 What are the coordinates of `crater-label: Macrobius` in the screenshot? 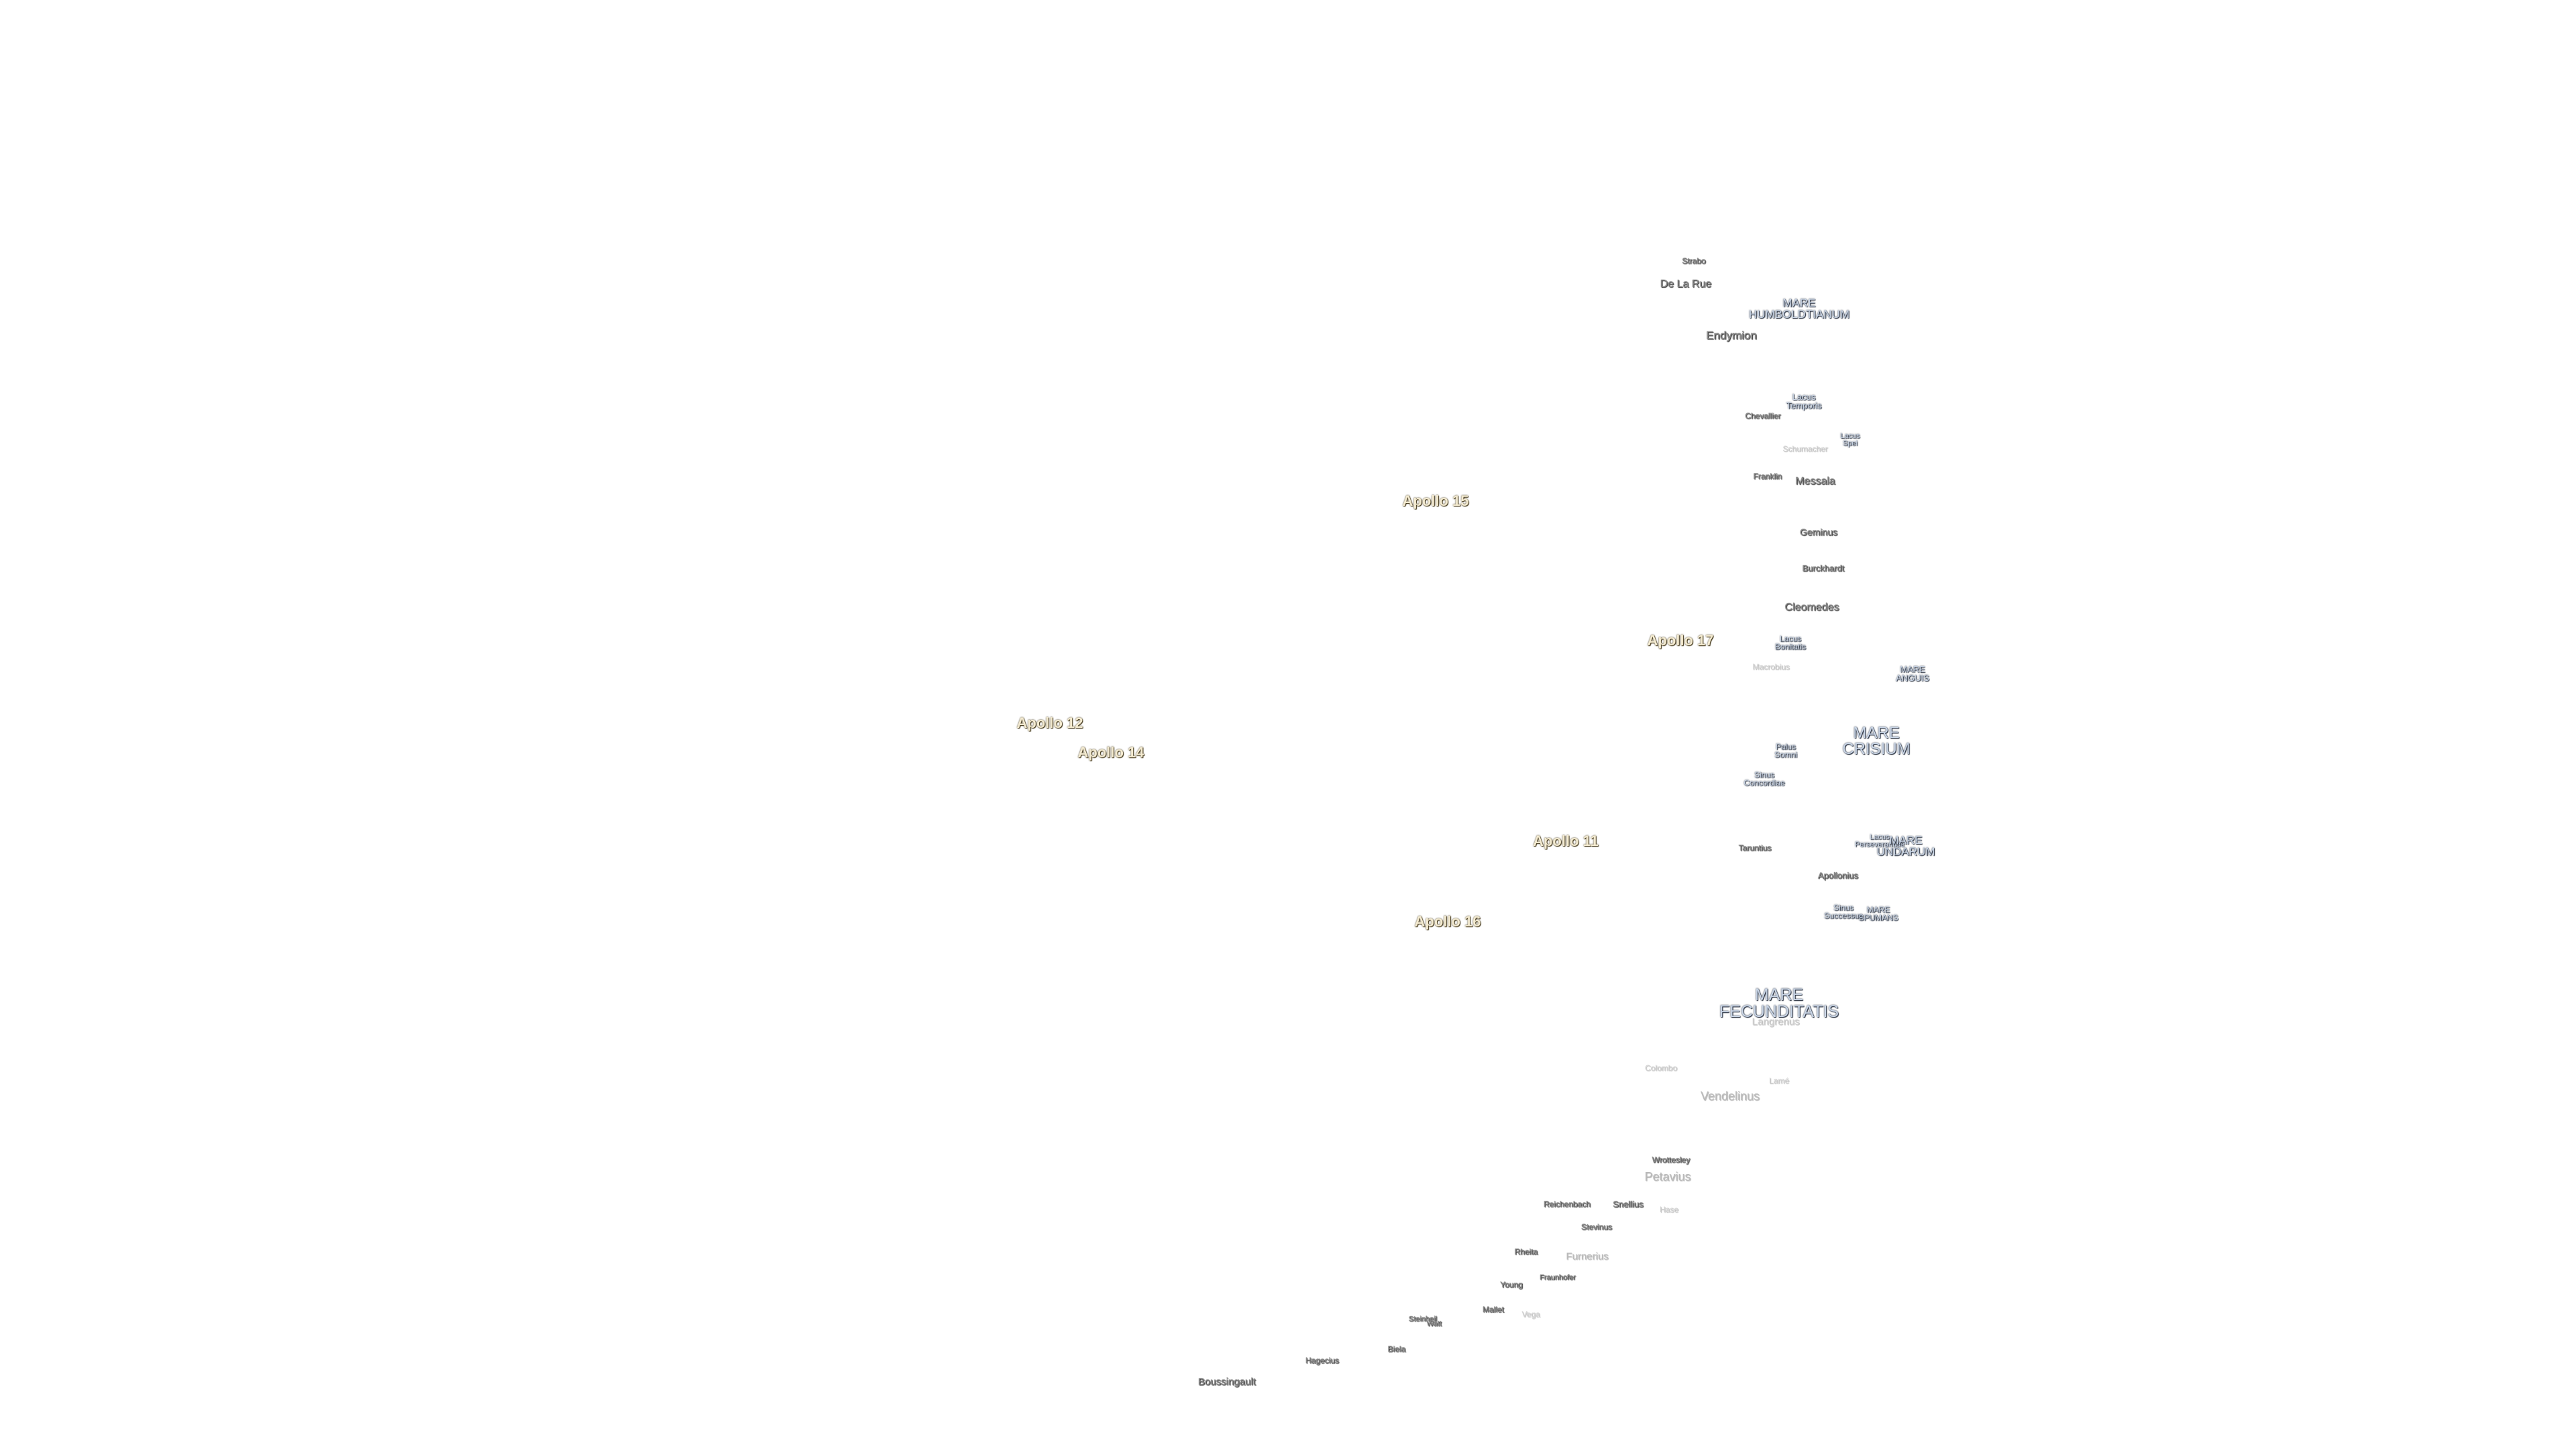 It's located at (1771, 667).